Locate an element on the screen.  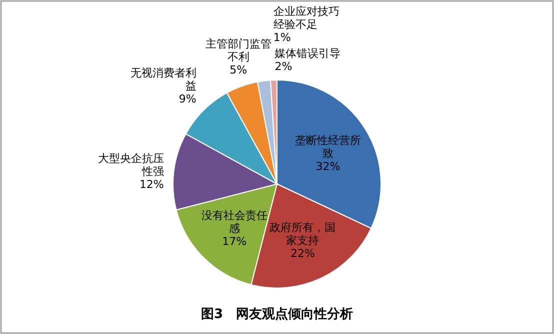
data-label: 32% is located at coordinates (328, 167).